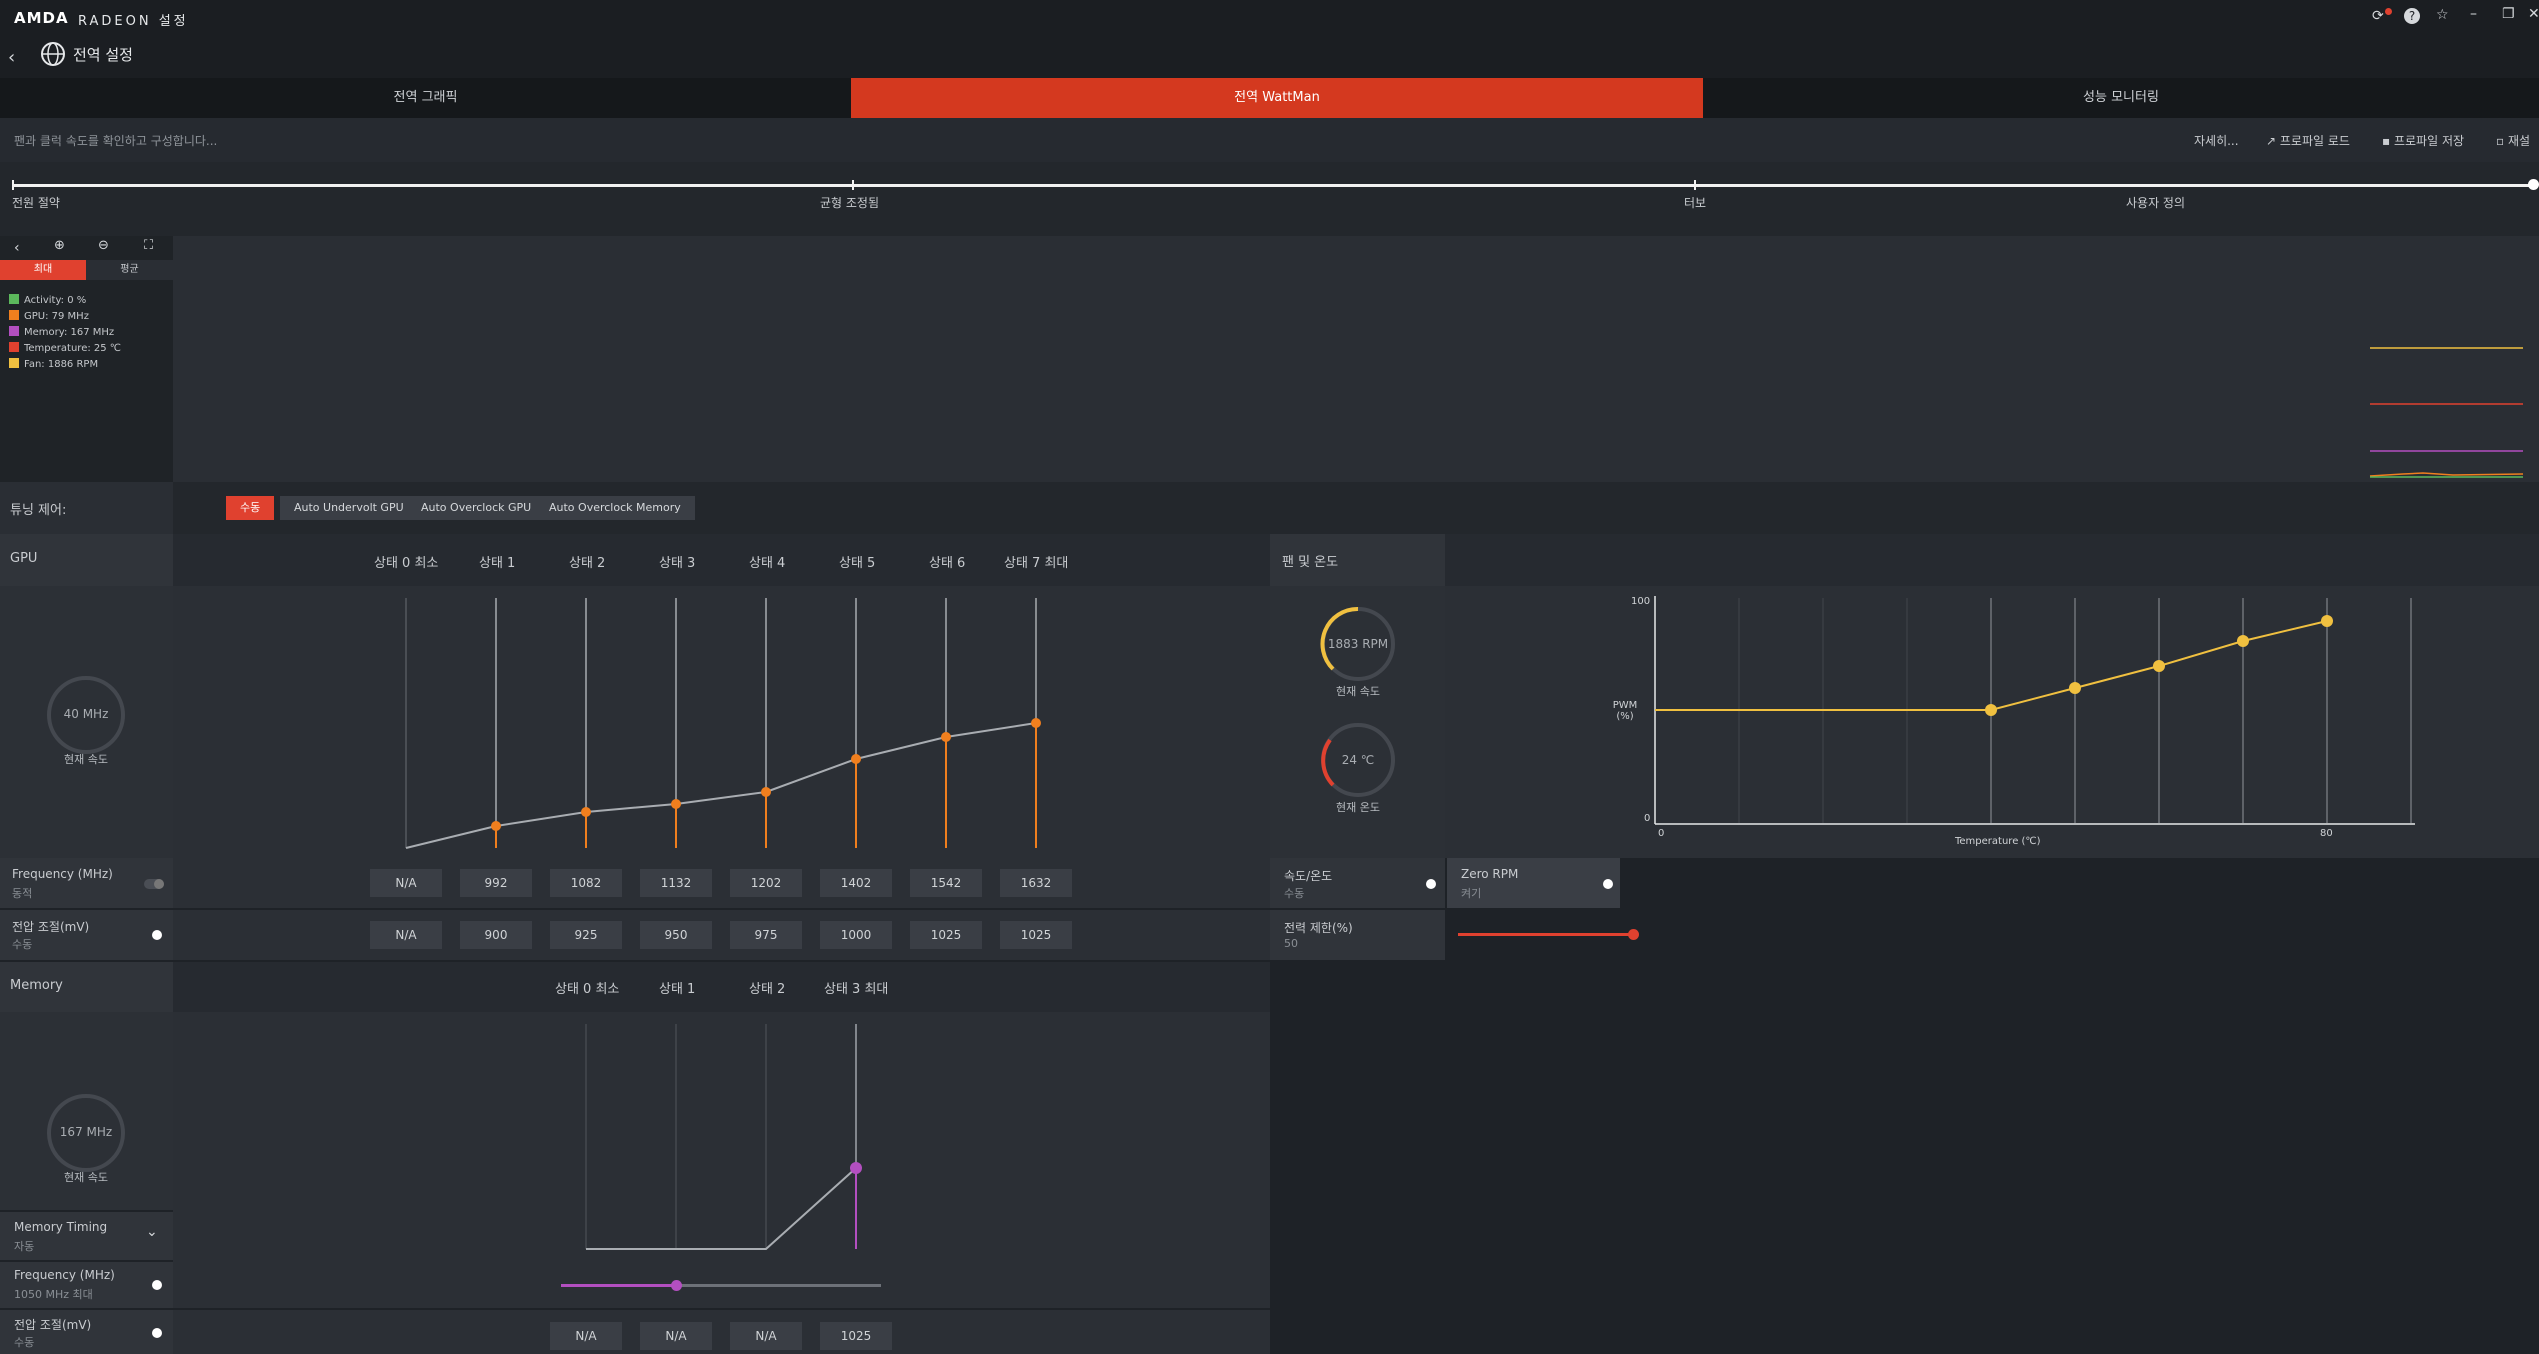  What do you see at coordinates (2378, 16) in the screenshot?
I see `update-icon: ⟳` at bounding box center [2378, 16].